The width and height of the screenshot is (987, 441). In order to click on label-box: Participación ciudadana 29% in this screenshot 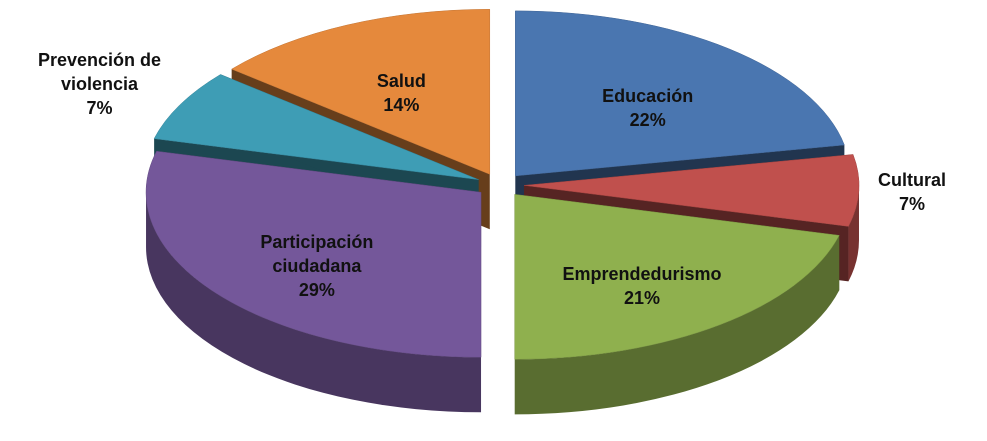, I will do `click(317, 266)`.